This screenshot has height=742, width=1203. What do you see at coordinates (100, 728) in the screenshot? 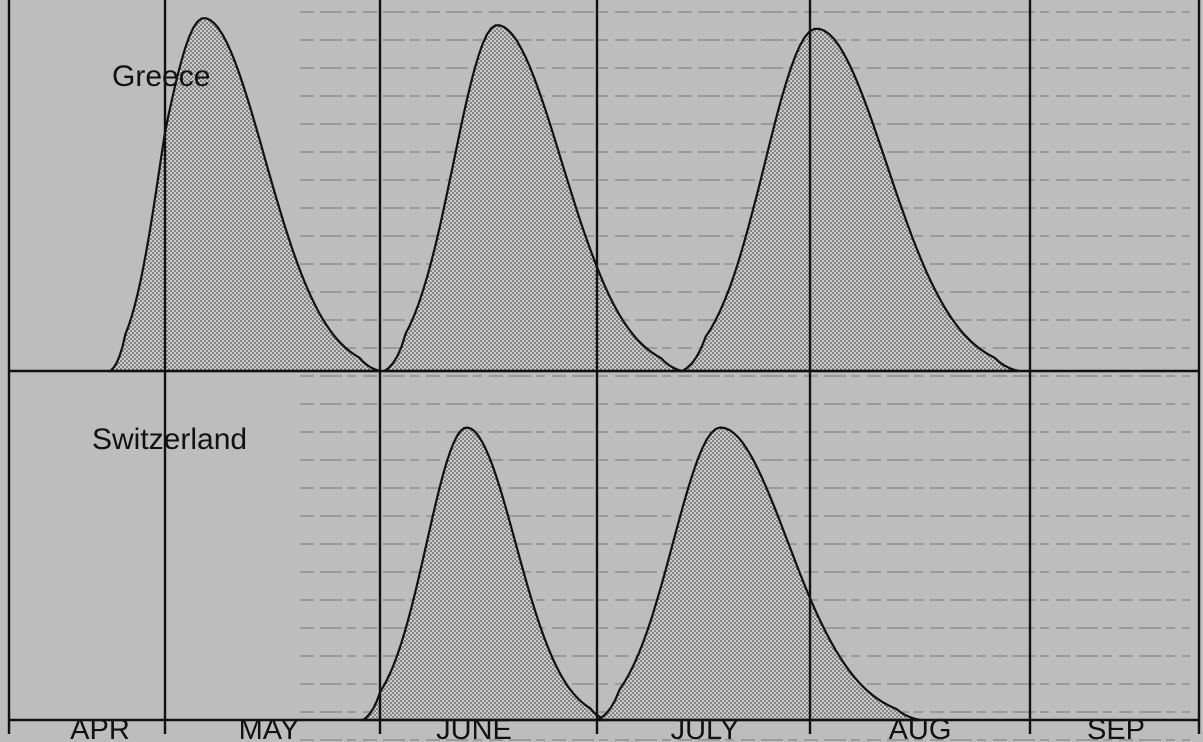
I see `month-label-apr: APR` at bounding box center [100, 728].